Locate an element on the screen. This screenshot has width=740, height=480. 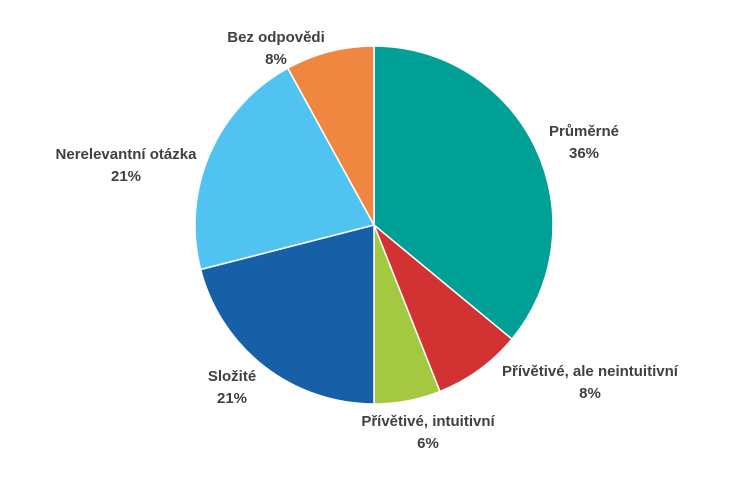
pie-slice-nerelevantni-otazka is located at coordinates (285, 169).